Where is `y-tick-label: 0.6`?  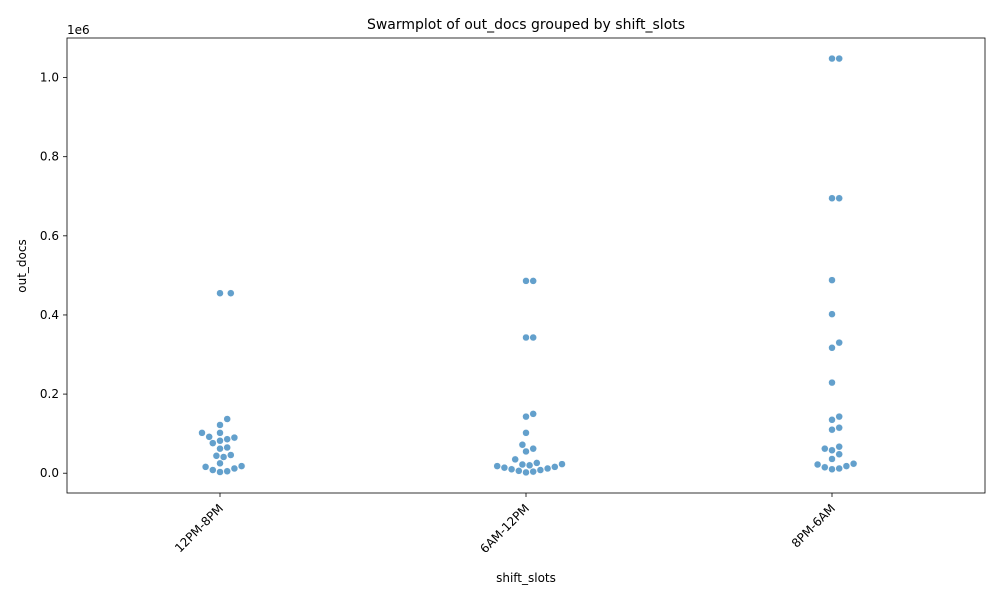 y-tick-label: 0.6 is located at coordinates (49, 236).